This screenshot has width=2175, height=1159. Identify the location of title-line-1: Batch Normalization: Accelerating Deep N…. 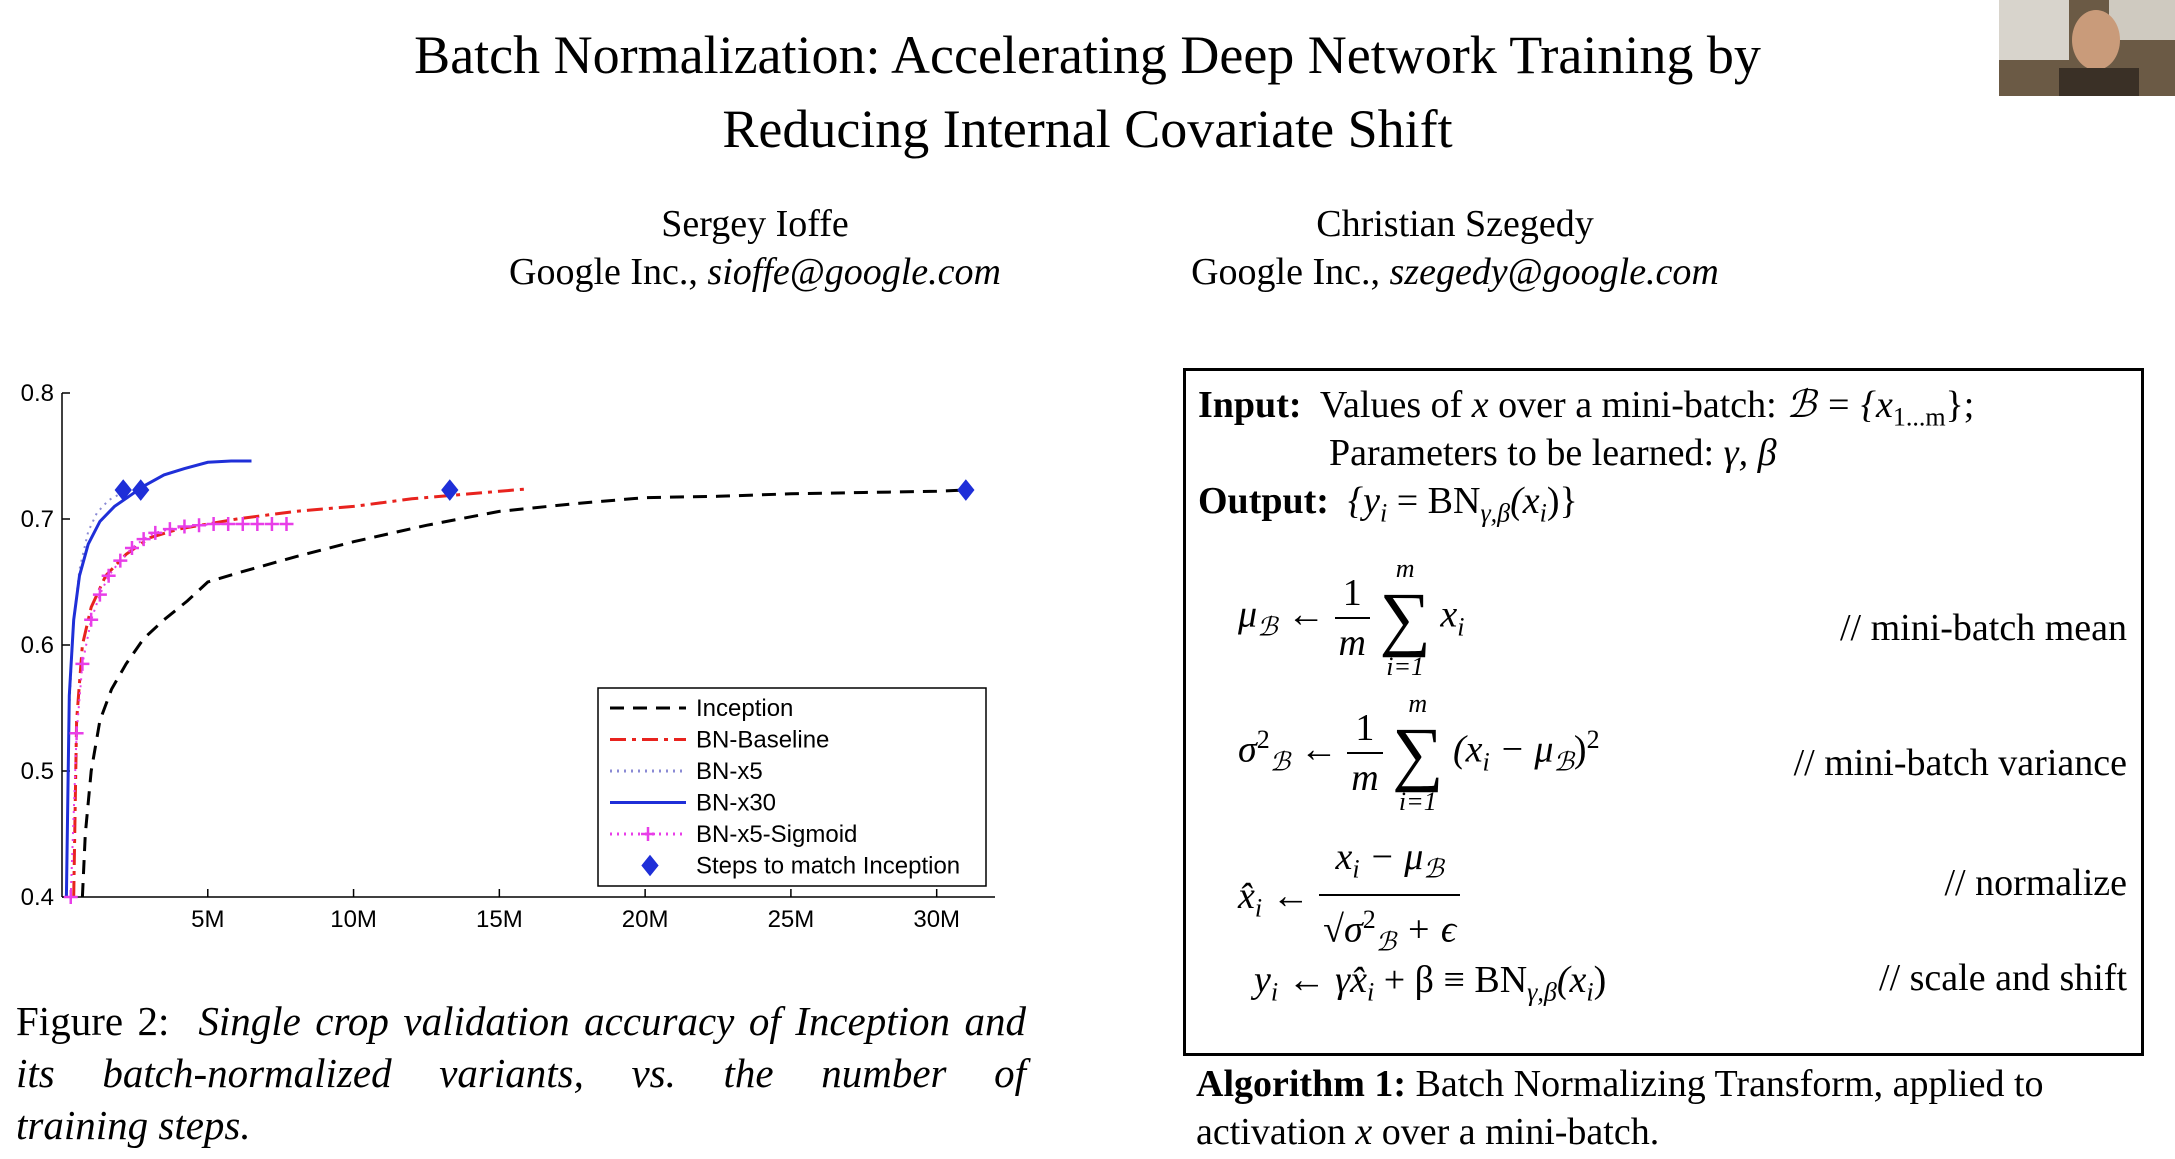
(1087, 55).